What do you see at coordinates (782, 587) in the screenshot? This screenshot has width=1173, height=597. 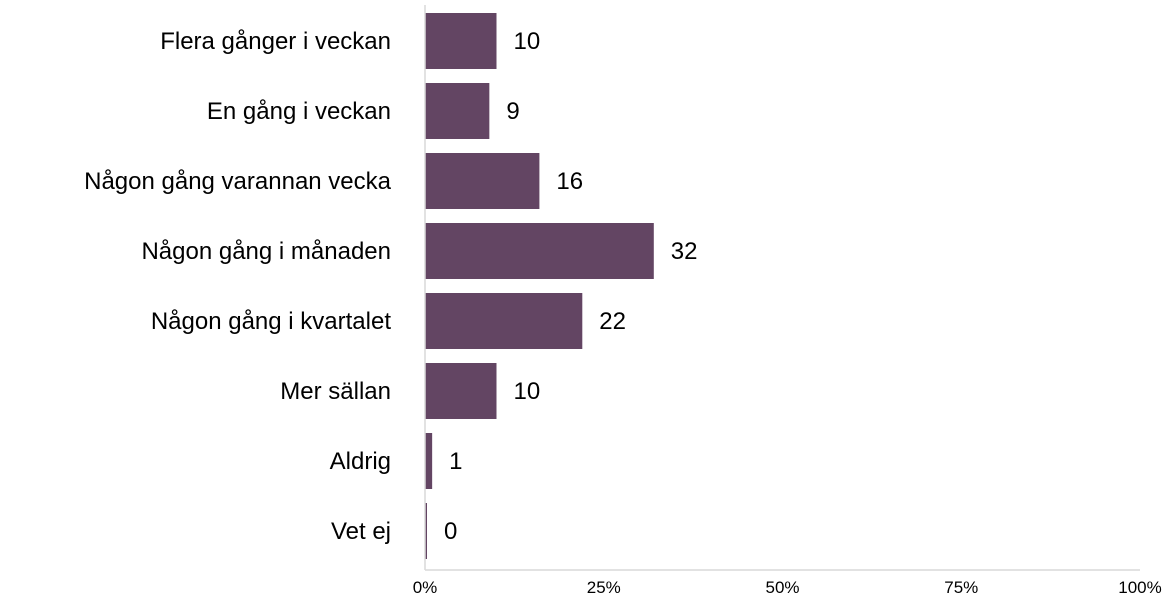 I see `x-tick-label: 50%` at bounding box center [782, 587].